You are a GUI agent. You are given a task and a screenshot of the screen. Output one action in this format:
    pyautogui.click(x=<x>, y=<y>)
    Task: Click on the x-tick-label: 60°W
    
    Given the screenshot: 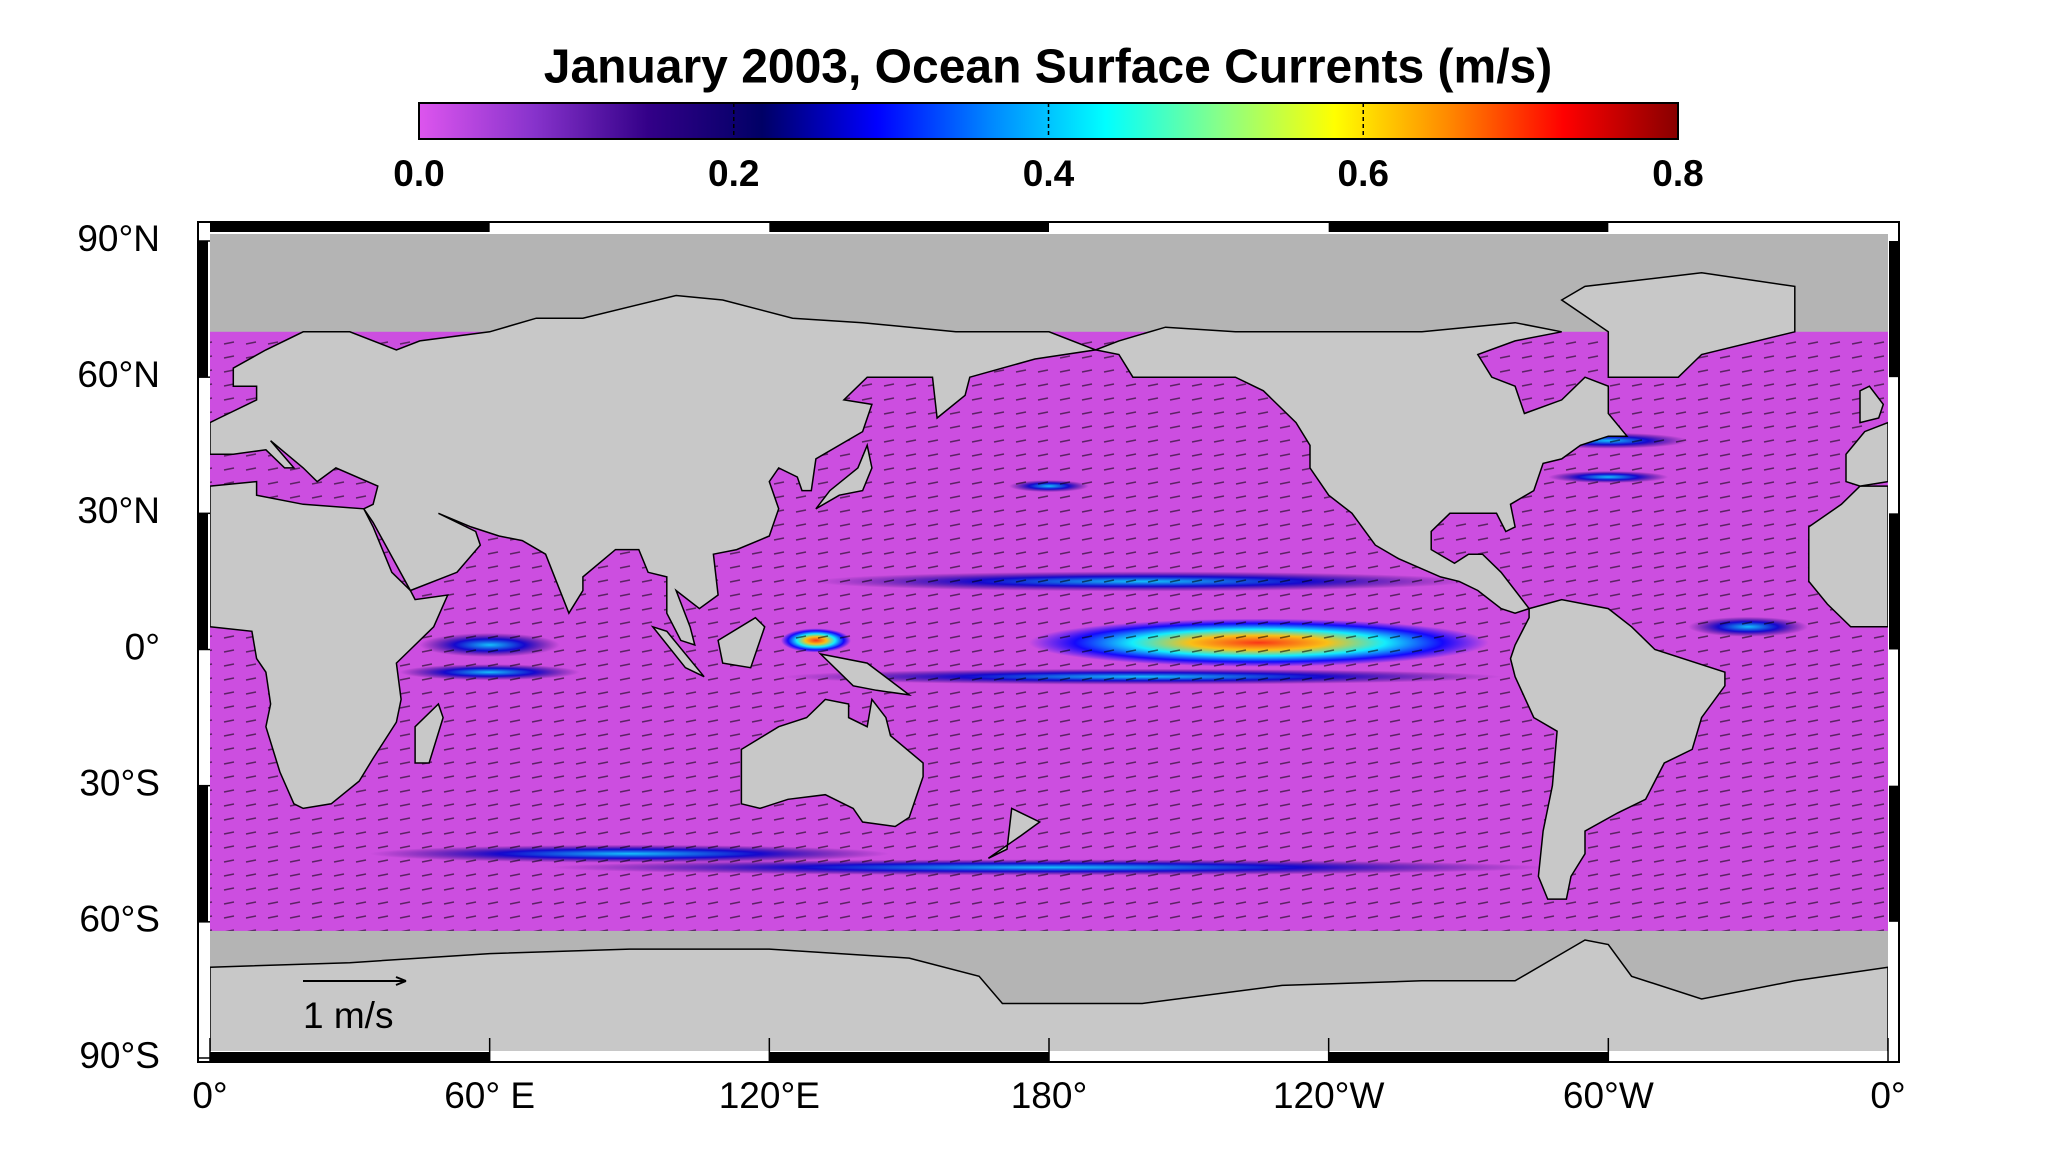 What is the action you would take?
    pyautogui.click(x=1608, y=1095)
    